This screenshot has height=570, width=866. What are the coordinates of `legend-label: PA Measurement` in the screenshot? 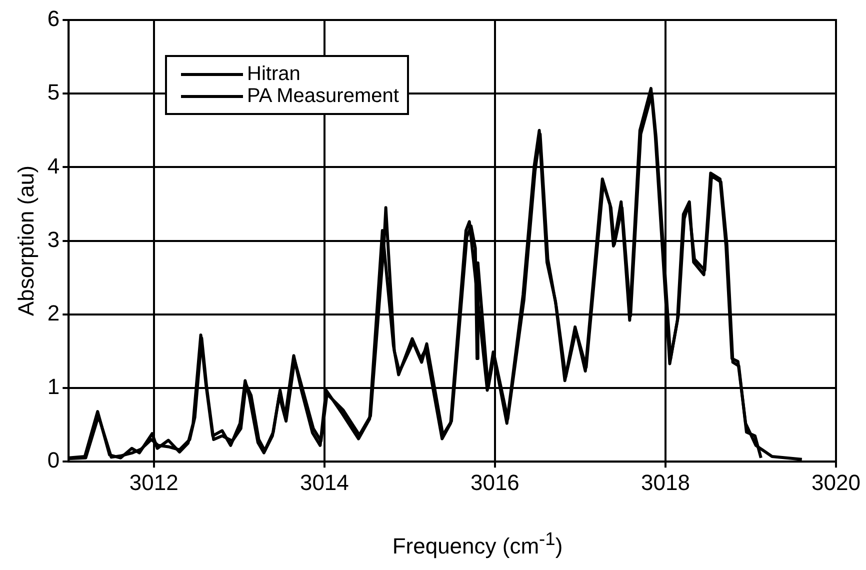 It's located at (323, 96).